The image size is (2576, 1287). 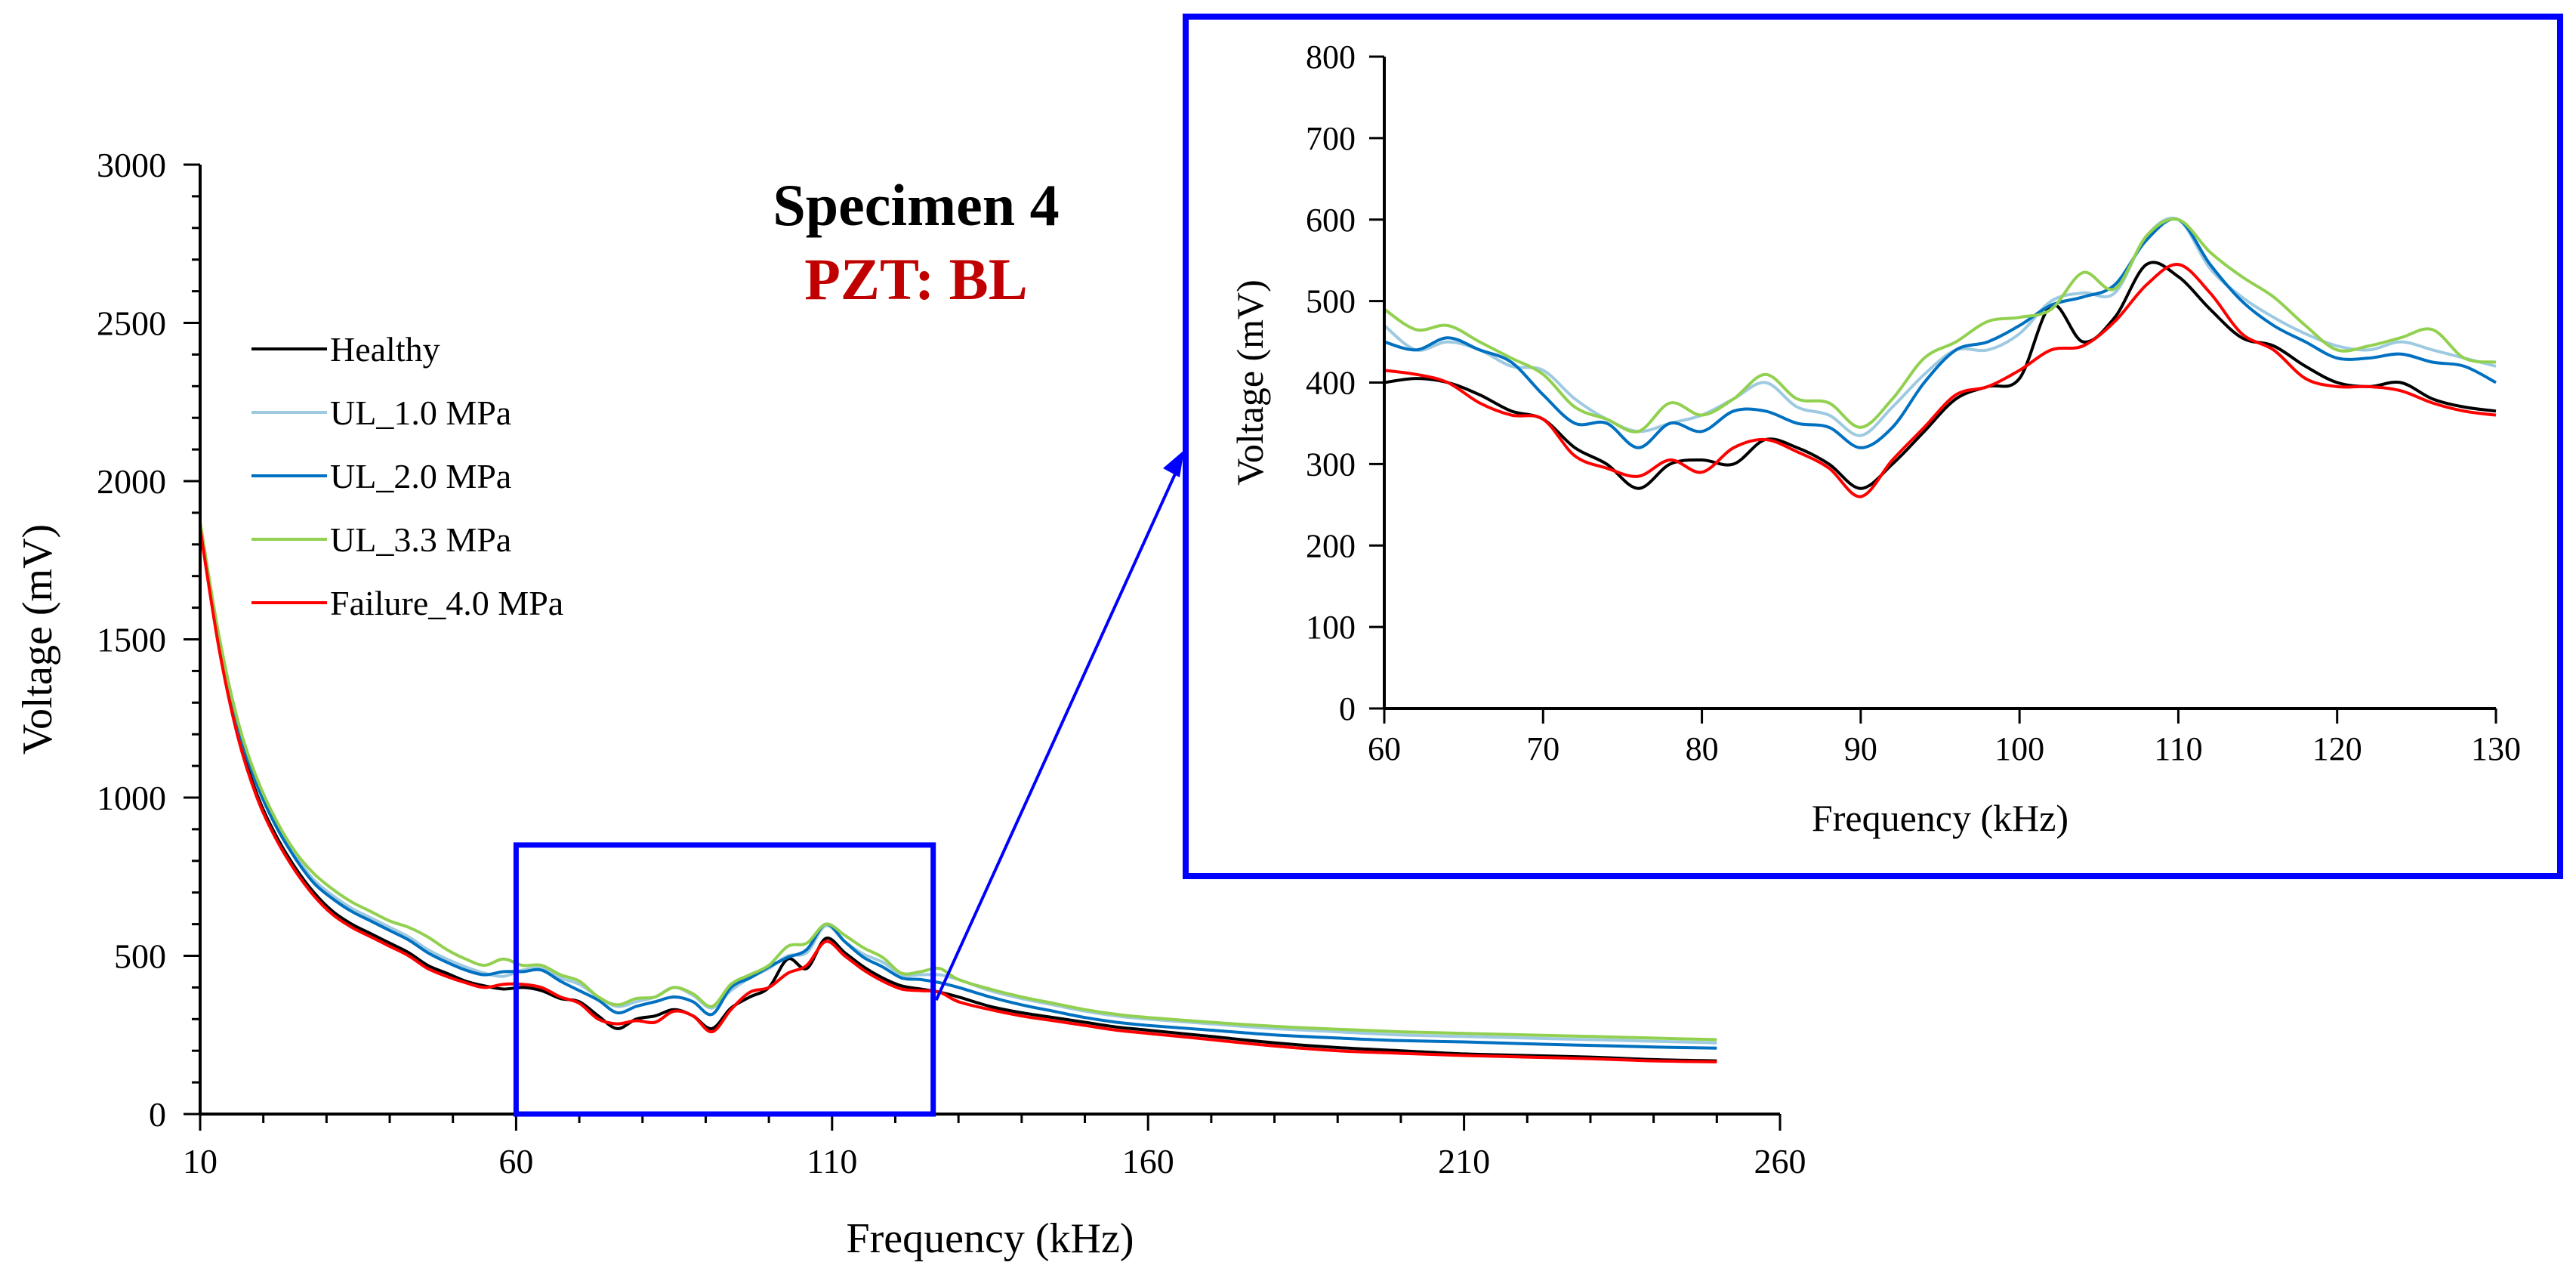 I want to click on legend-label-2: UL_2.0 MPa, so click(x=420, y=476).